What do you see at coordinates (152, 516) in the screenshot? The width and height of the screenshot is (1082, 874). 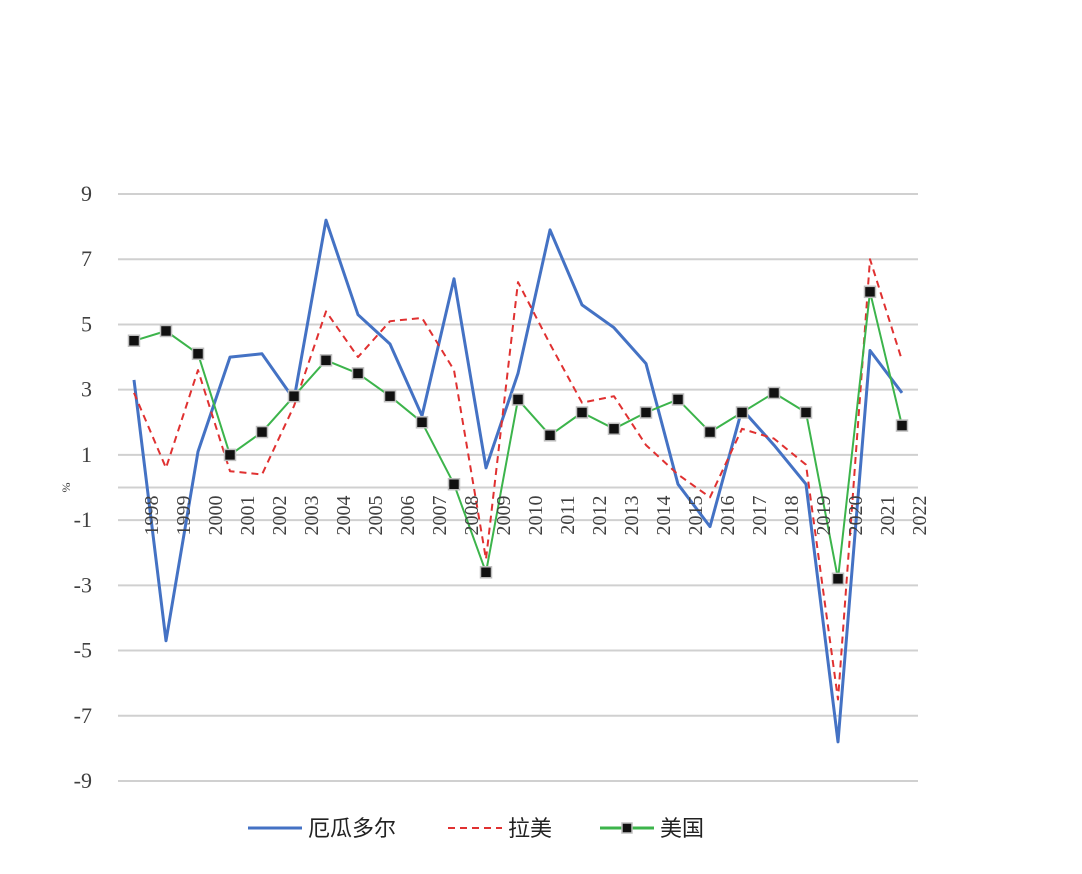 I see `x-tick-label: 1998` at bounding box center [152, 516].